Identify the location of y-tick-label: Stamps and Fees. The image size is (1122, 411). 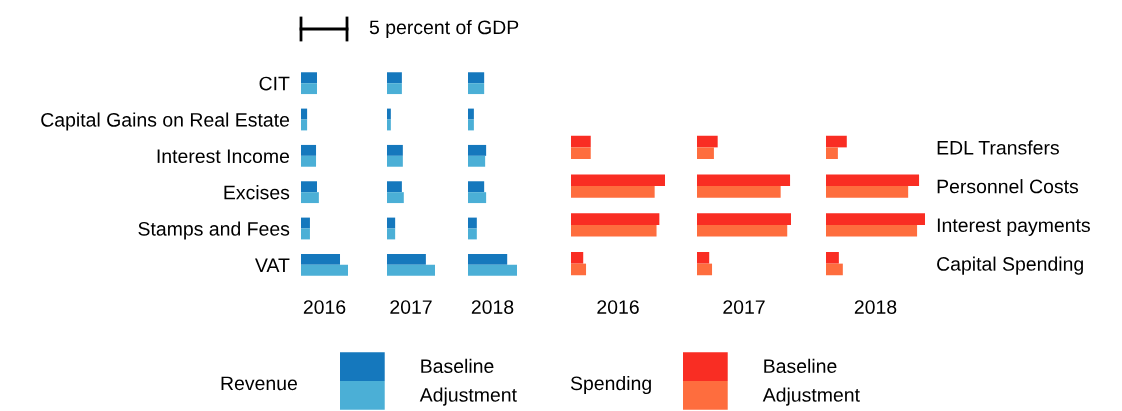
(214, 230).